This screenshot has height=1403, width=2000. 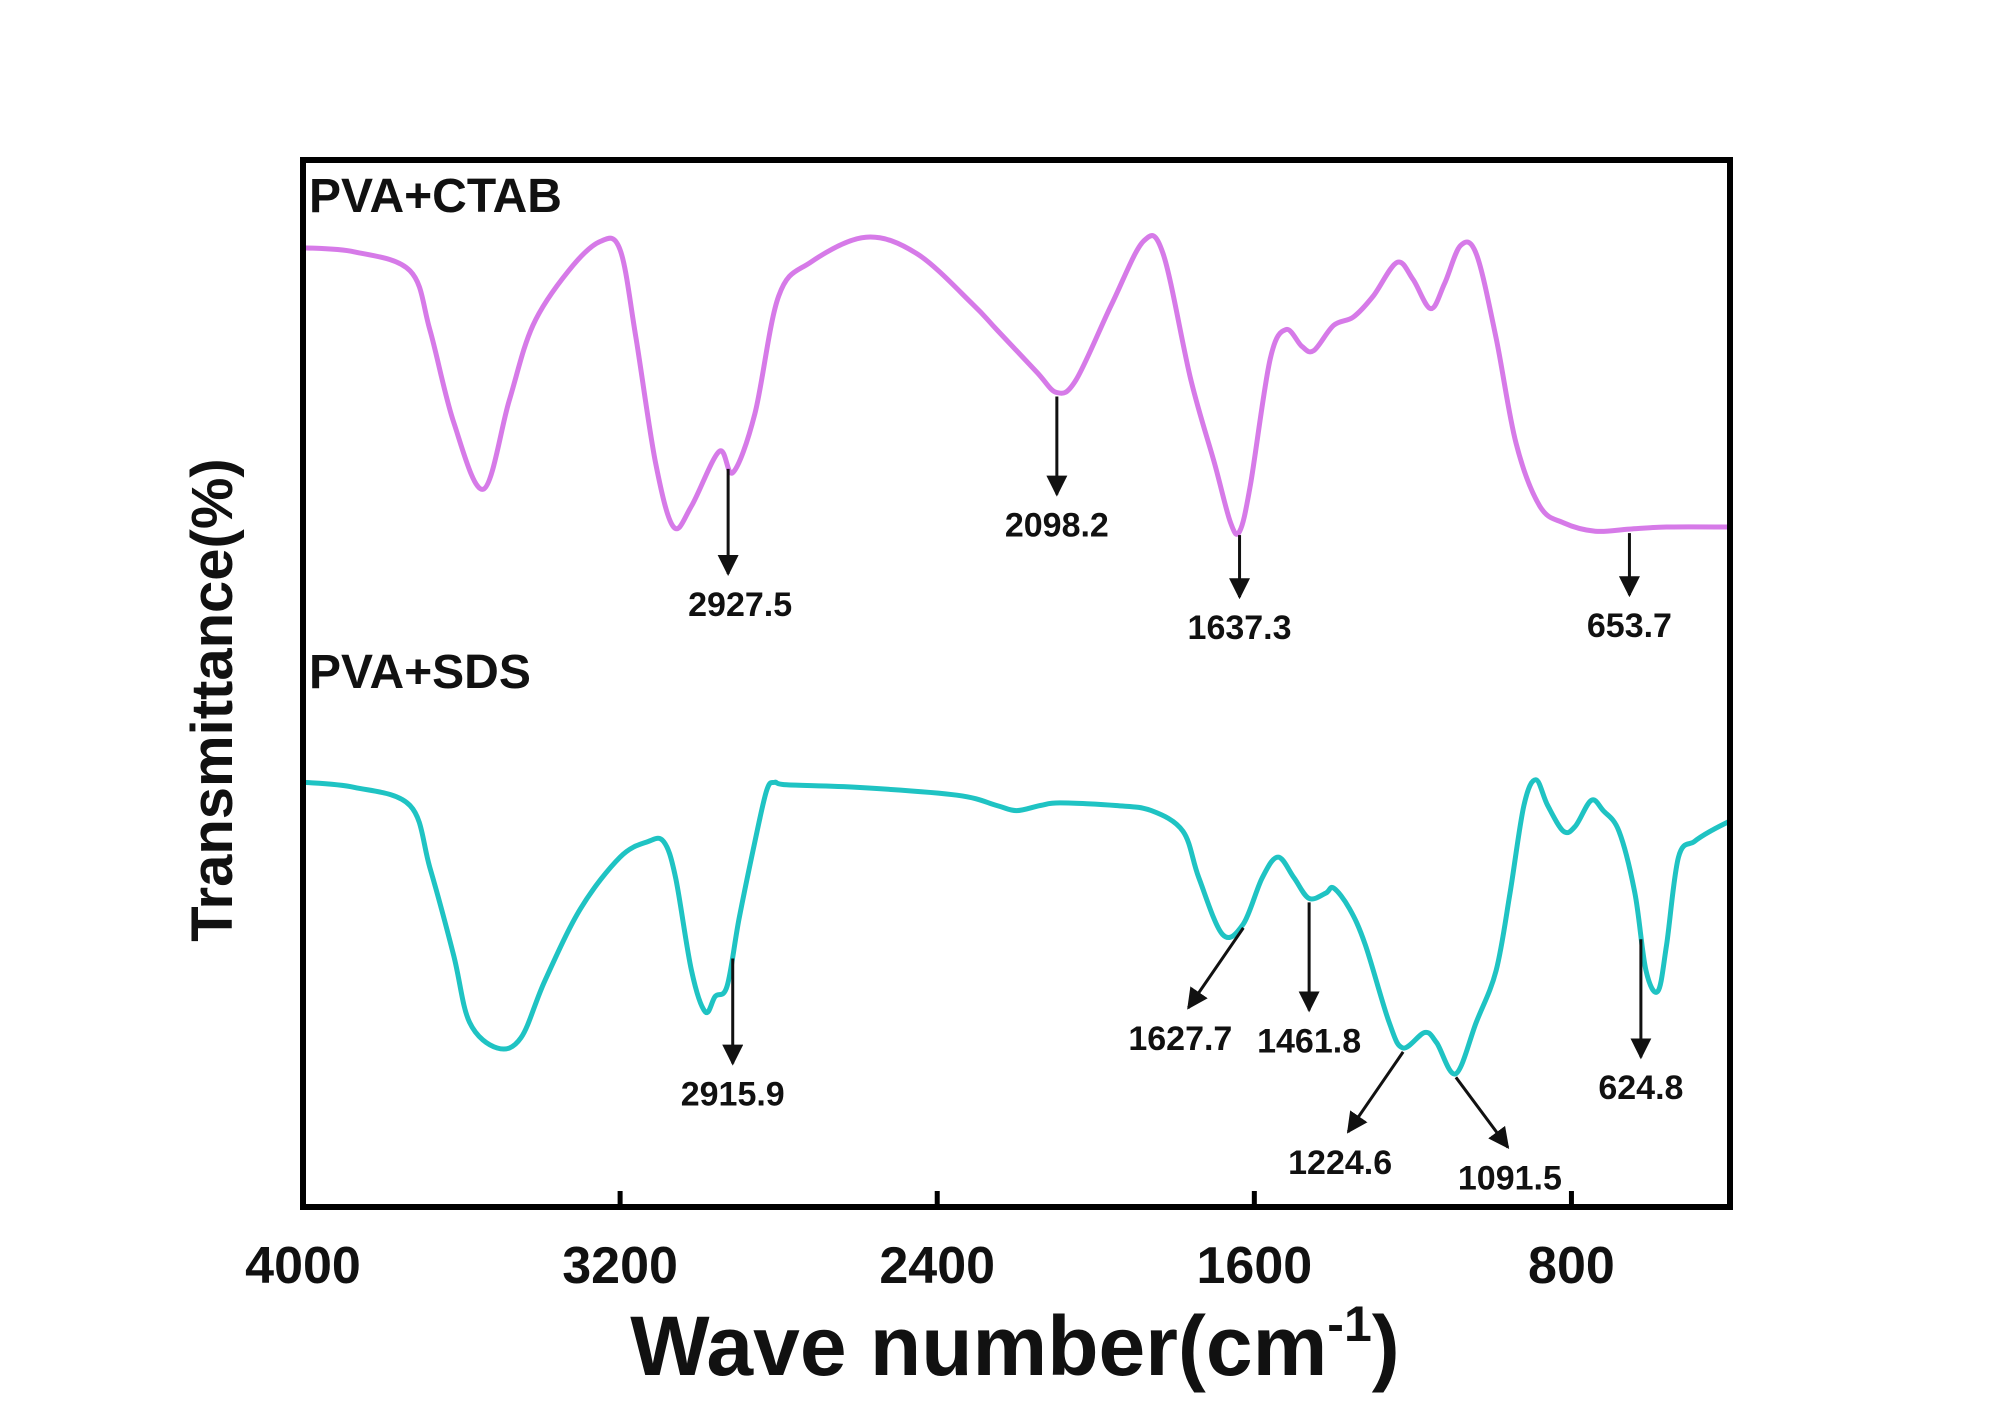 I want to click on x-tick-label-1600: 1600, so click(x=1254, y=1266).